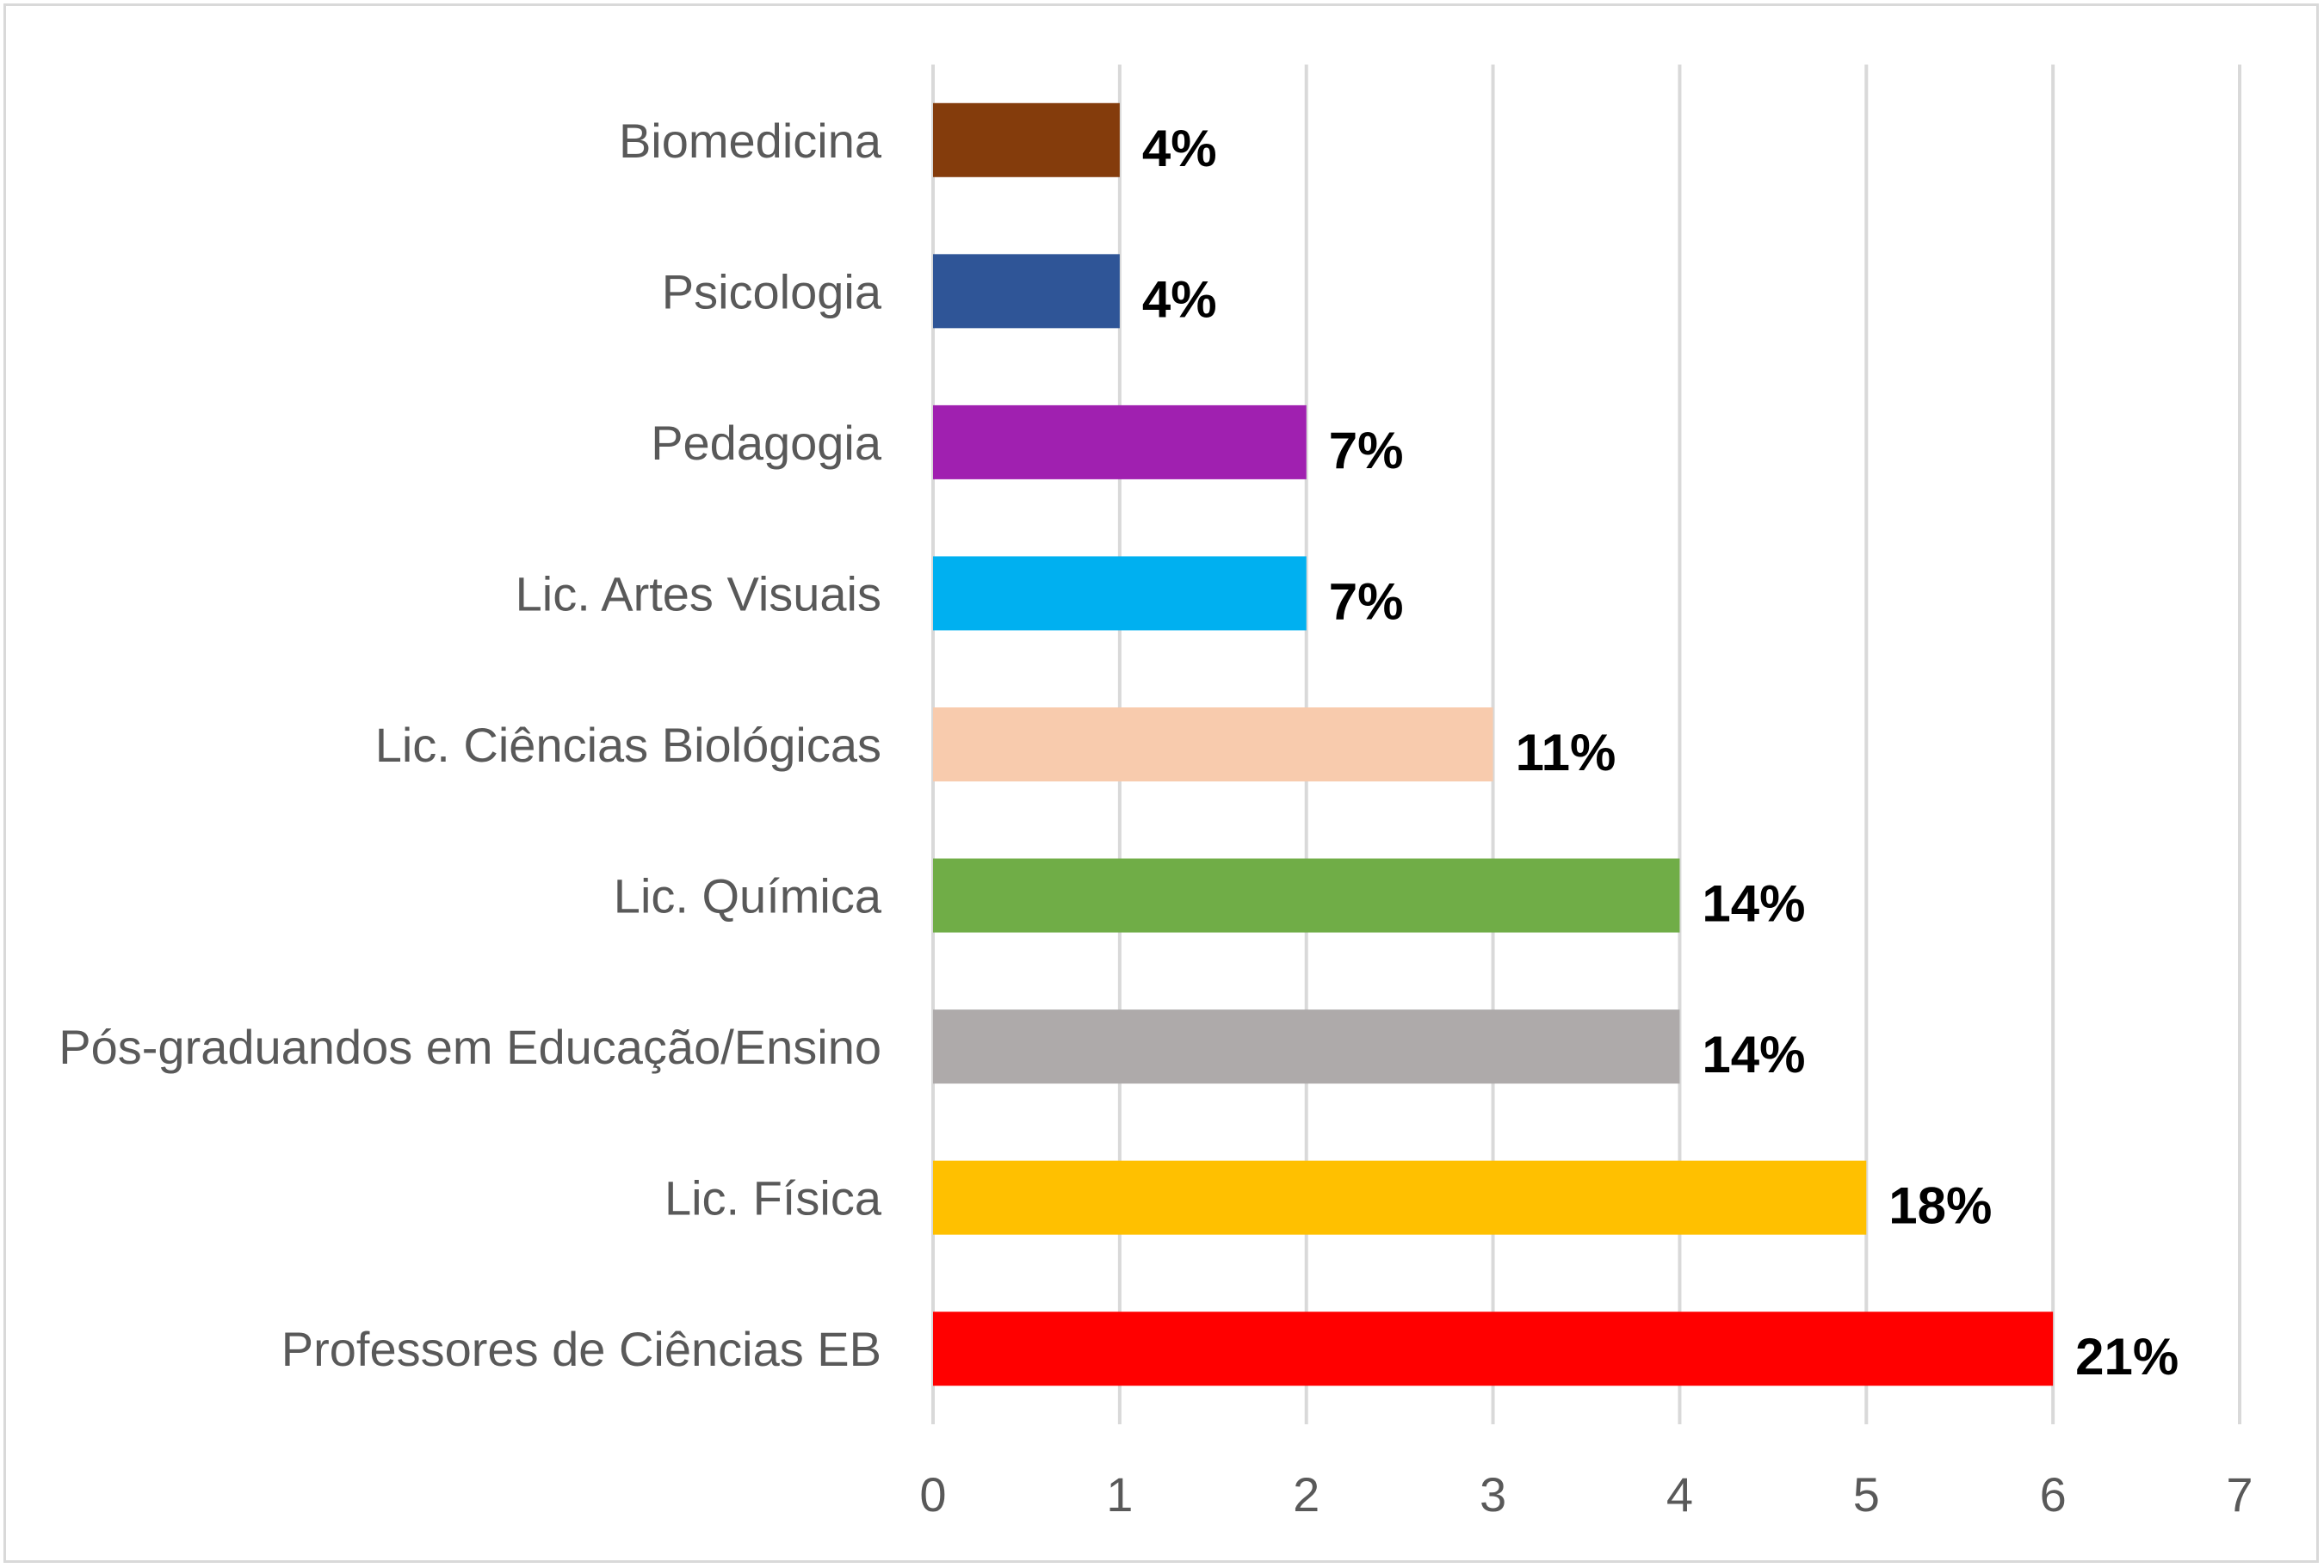 The image size is (2324, 1568). Describe the element at coordinates (750, 141) in the screenshot. I see `category-label: Biomedicina` at that location.